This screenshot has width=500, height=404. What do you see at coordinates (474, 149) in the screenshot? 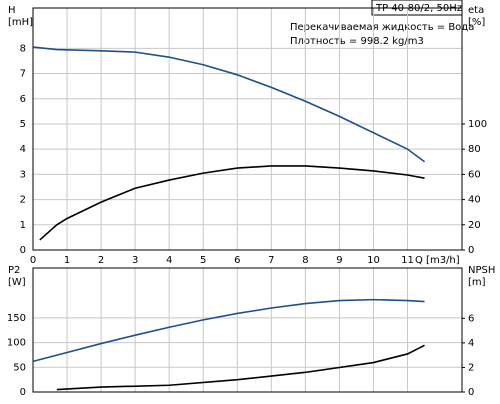
I see `y2-tick-label: 80` at bounding box center [474, 149].